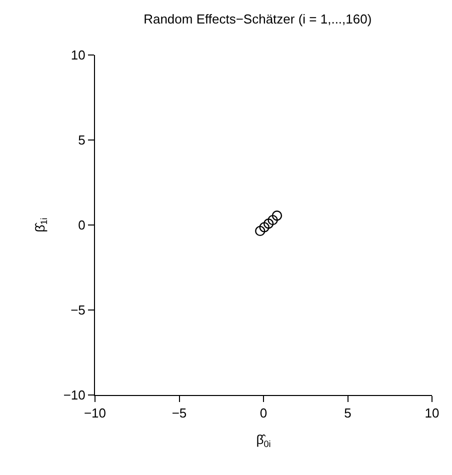 The image size is (452, 475). I want to click on chart-title: Random Effects−Schätzer (i = 1,...,160), so click(258, 18).